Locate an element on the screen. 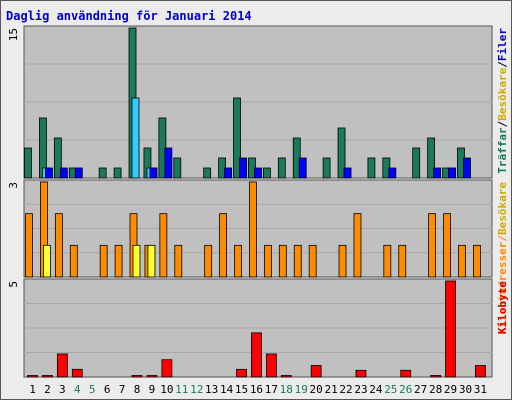  x-tick-label: 29 is located at coordinates (450, 389).